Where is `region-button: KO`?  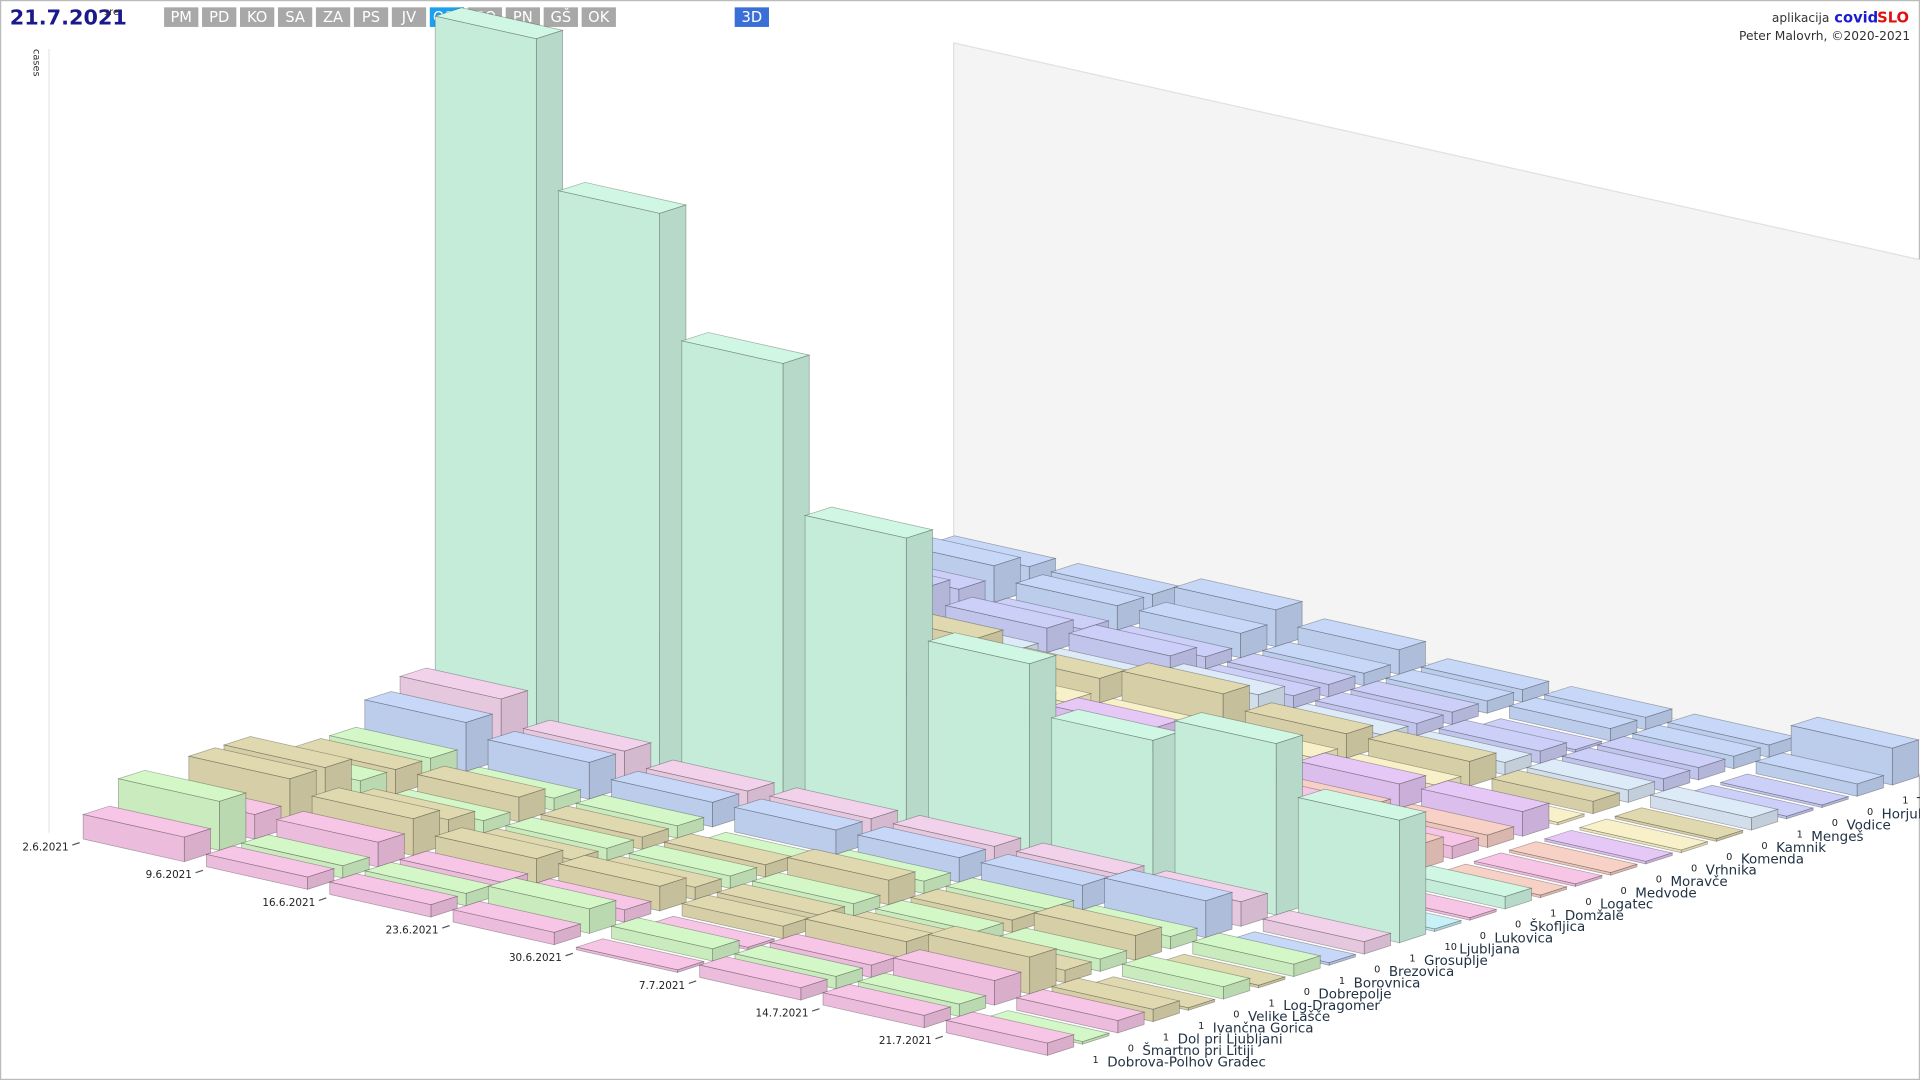 region-button: KO is located at coordinates (257, 17).